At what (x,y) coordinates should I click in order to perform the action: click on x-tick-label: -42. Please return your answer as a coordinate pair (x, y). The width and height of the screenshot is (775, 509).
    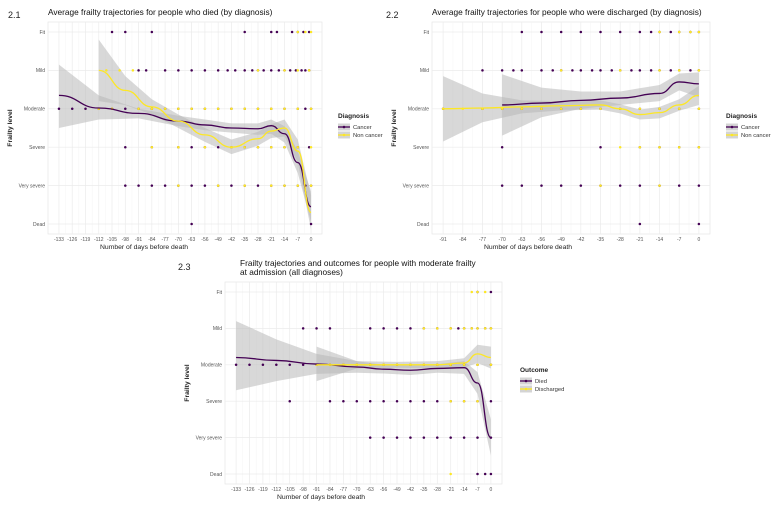
    Looking at the image, I should click on (410, 490).